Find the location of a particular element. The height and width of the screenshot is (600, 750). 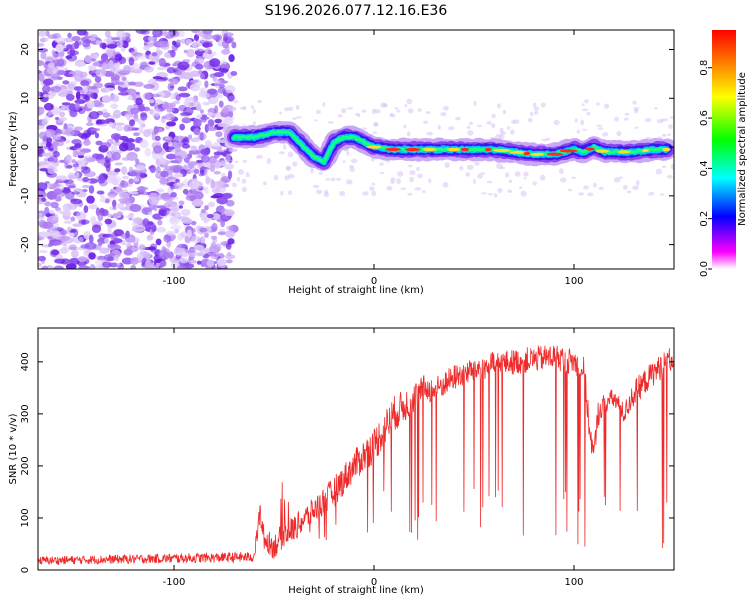

spectrogram-ridge is located at coordinates (449, 146).